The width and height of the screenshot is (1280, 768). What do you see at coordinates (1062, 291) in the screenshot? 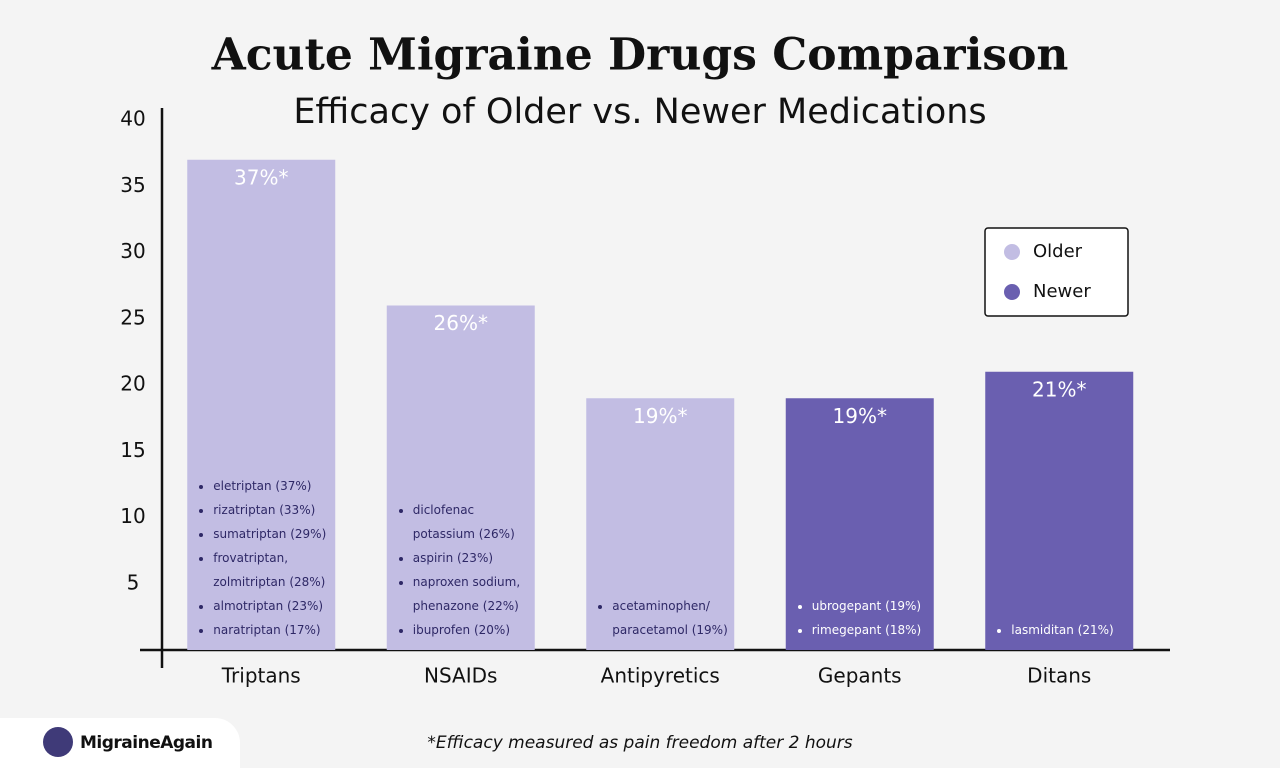
I see `legend-label: Newer` at bounding box center [1062, 291].